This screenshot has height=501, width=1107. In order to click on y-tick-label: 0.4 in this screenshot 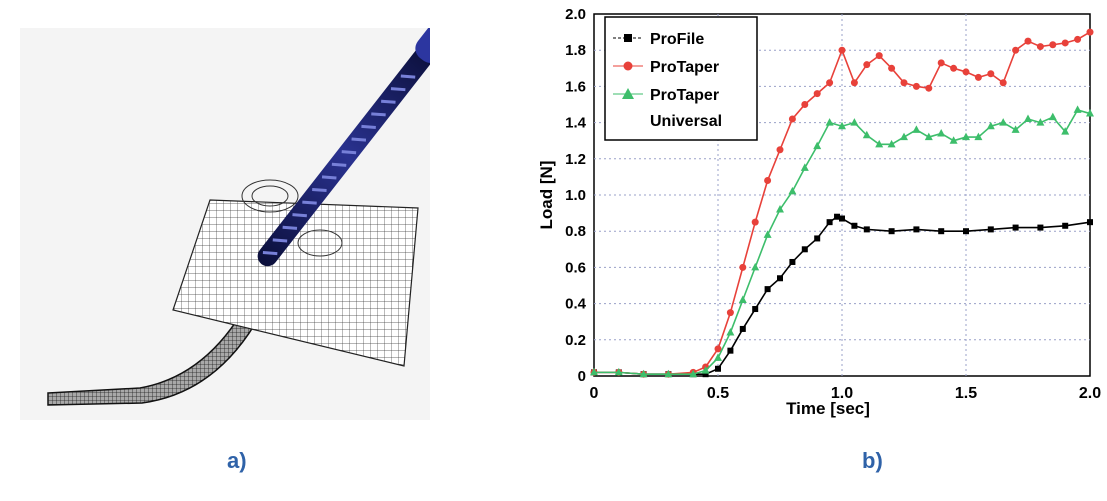, I will do `click(576, 304)`.